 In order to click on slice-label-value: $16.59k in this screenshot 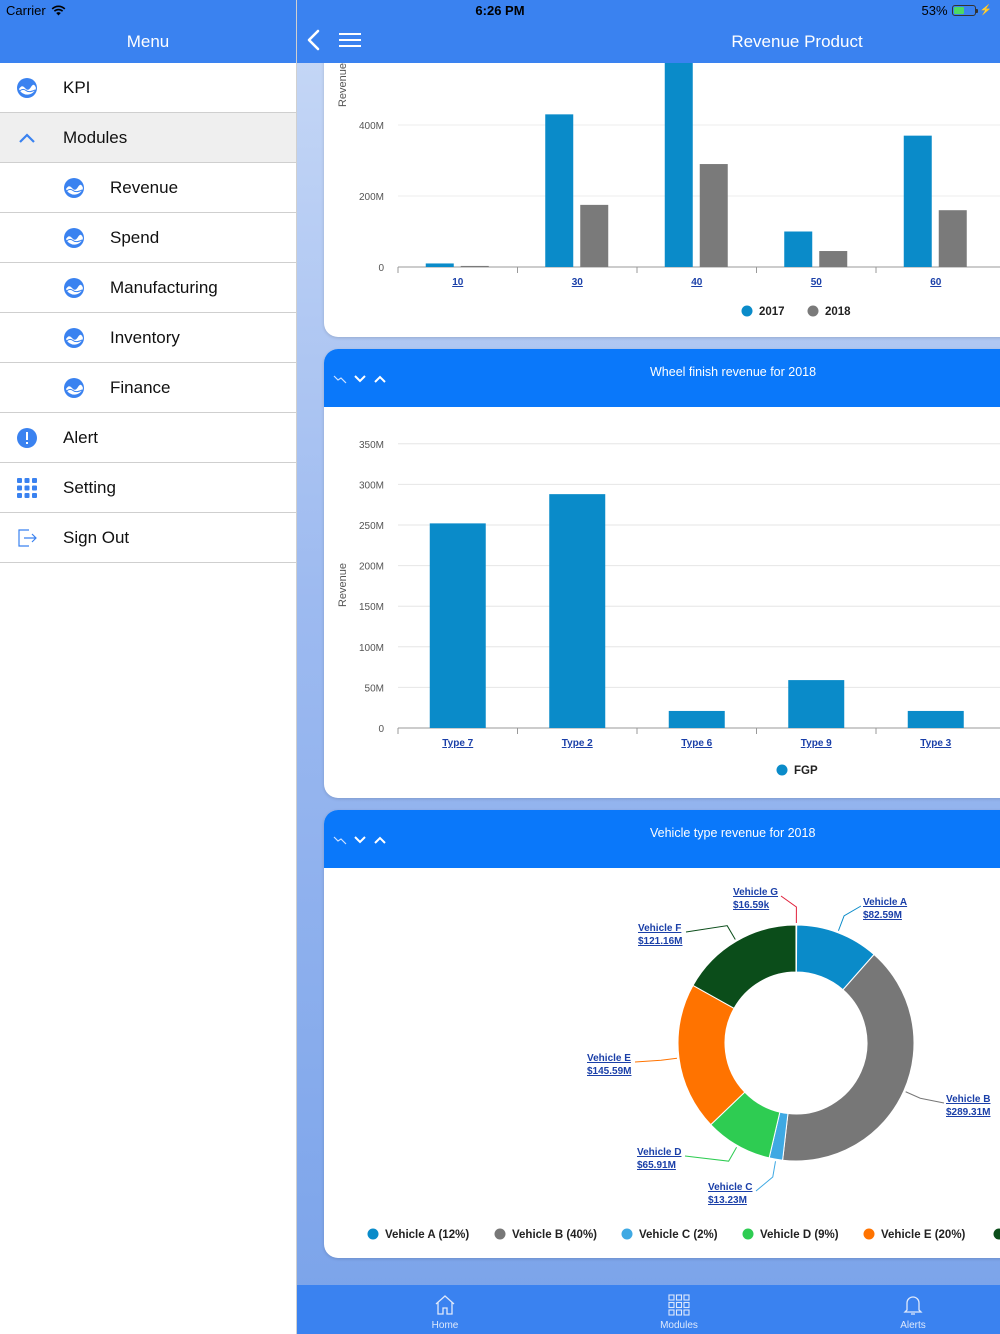, I will do `click(751, 905)`.